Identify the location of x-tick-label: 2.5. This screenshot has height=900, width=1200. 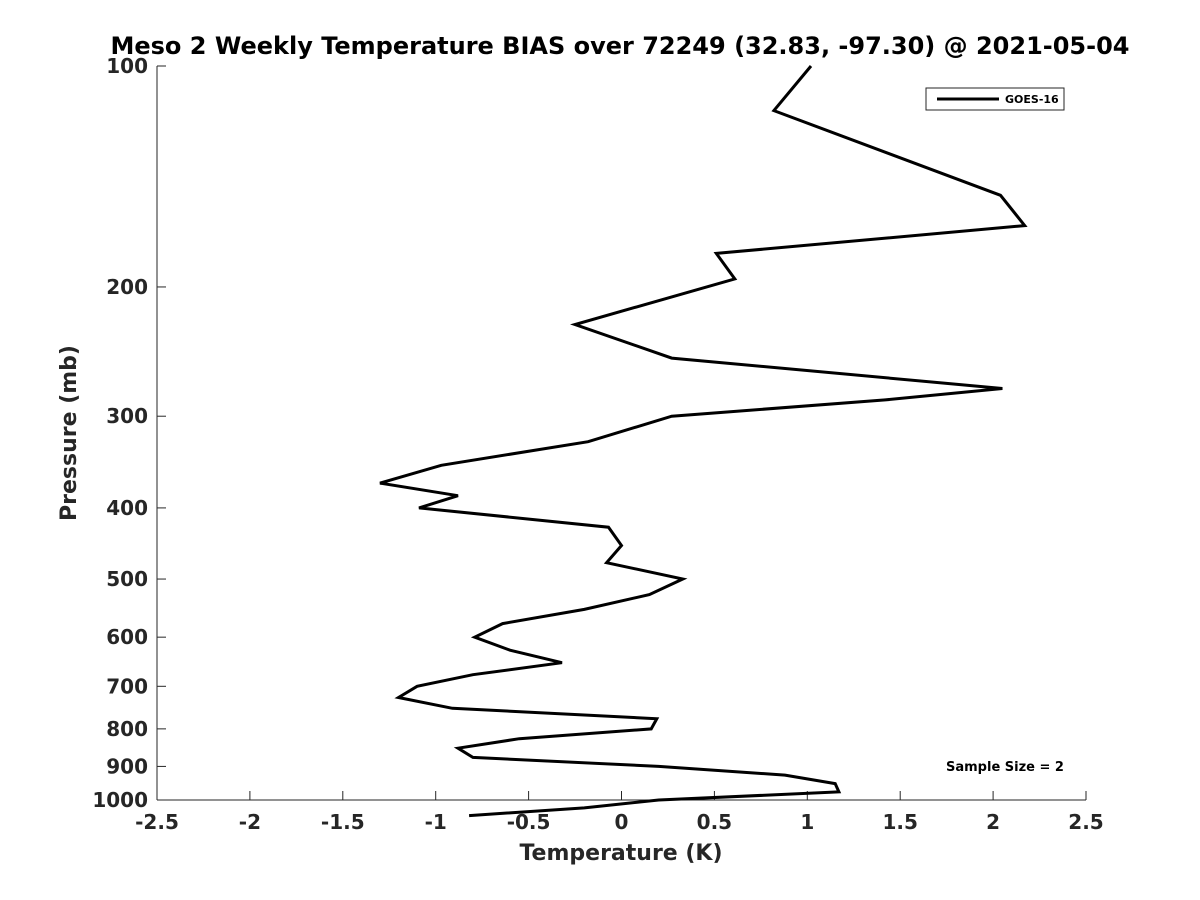
(1085, 822).